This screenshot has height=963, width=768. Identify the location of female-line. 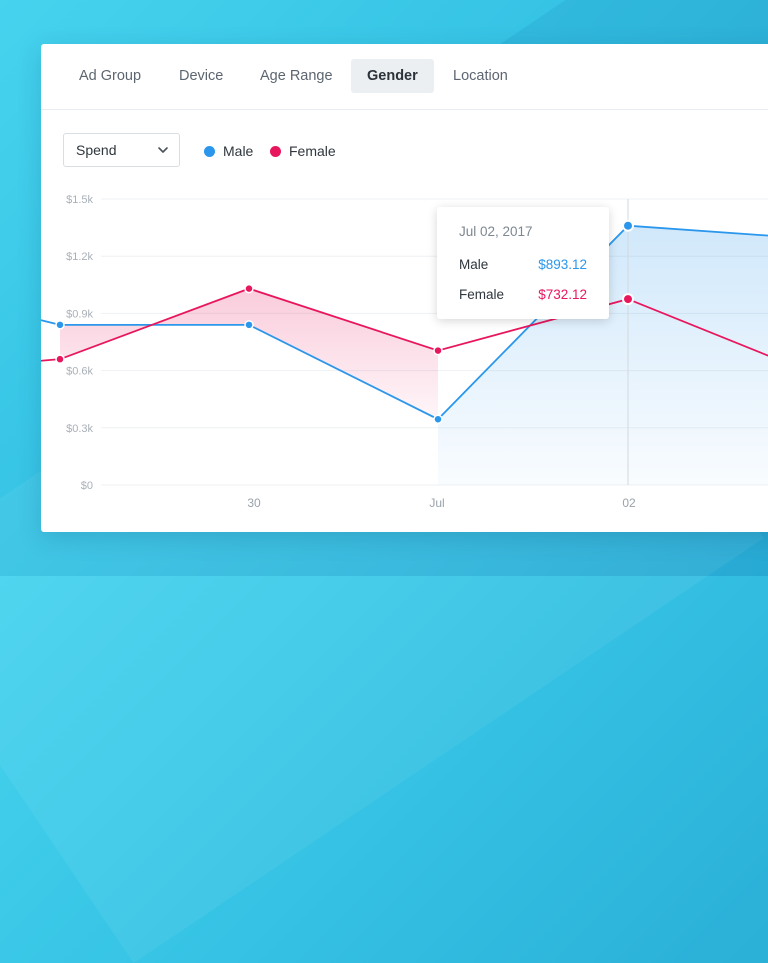
(404, 324).